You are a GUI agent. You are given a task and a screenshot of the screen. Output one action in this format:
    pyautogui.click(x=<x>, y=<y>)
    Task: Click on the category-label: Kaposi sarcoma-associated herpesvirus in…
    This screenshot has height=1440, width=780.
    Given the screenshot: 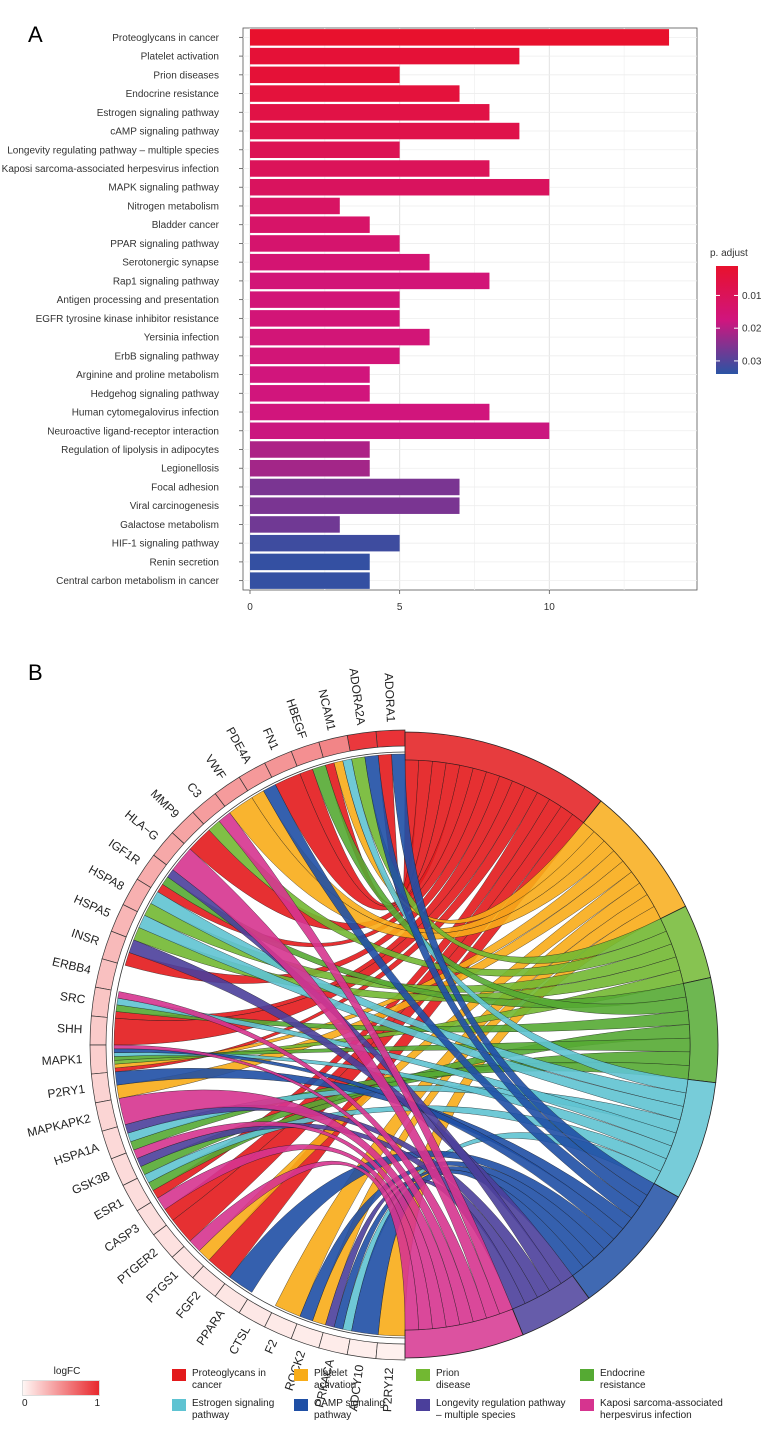 What is the action you would take?
    pyautogui.click(x=110, y=169)
    